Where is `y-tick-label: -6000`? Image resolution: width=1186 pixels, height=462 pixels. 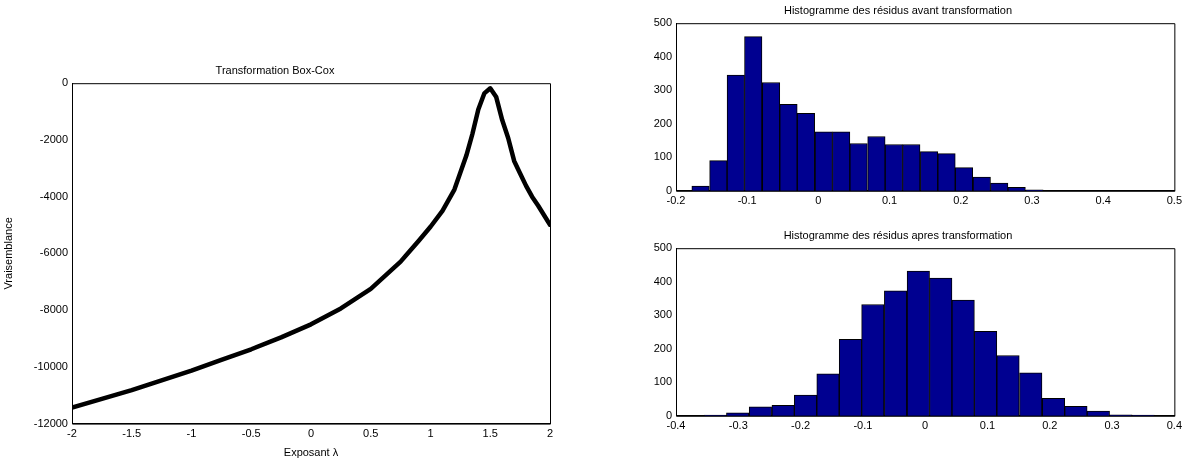 y-tick-label: -6000 is located at coordinates (53, 252).